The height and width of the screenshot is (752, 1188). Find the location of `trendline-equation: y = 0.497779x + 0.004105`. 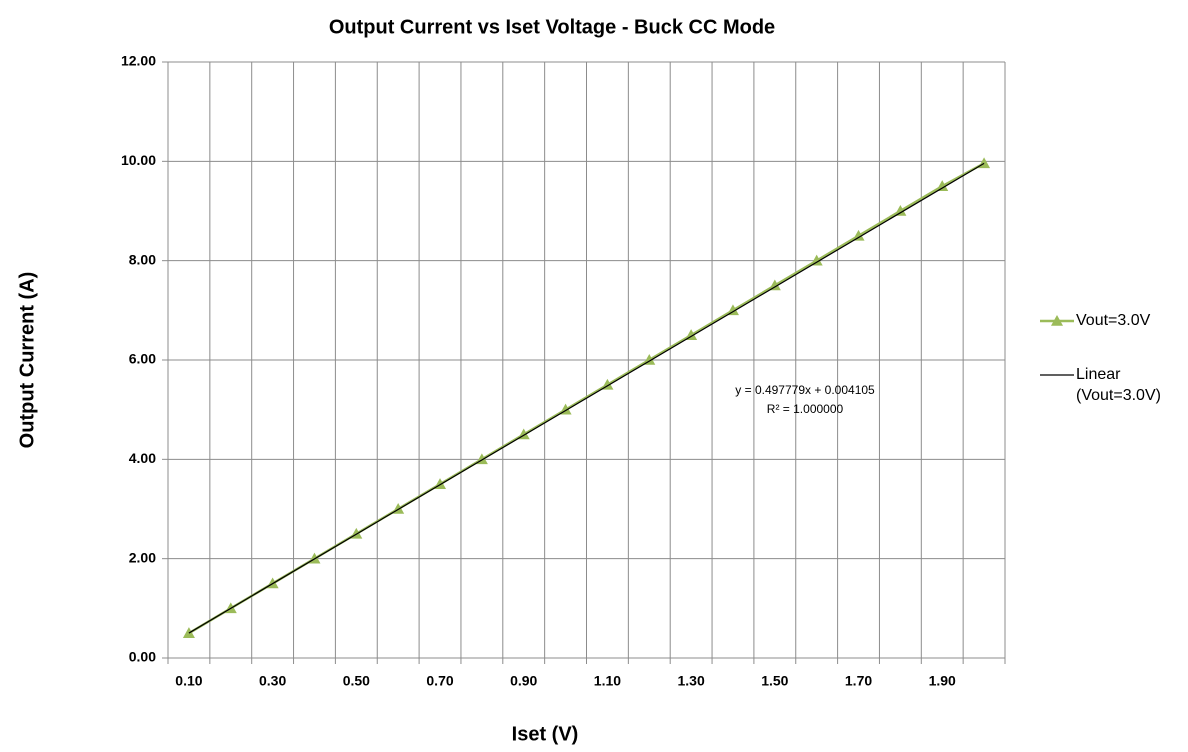

trendline-equation: y = 0.497779x + 0.004105 is located at coordinates (805, 390).